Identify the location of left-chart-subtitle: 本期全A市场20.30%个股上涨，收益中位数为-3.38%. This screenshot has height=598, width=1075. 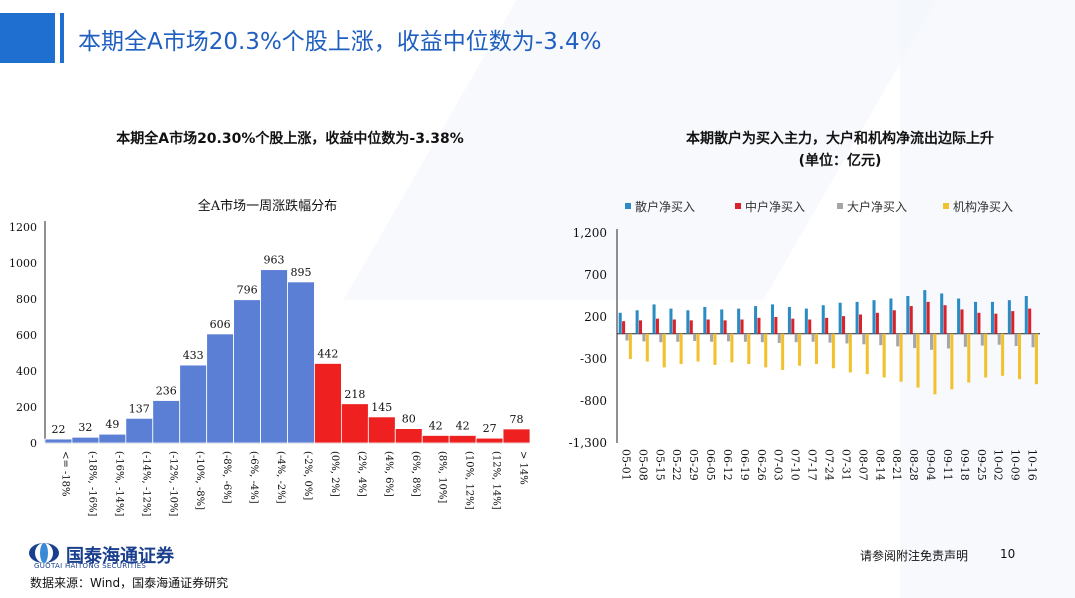
(290, 139).